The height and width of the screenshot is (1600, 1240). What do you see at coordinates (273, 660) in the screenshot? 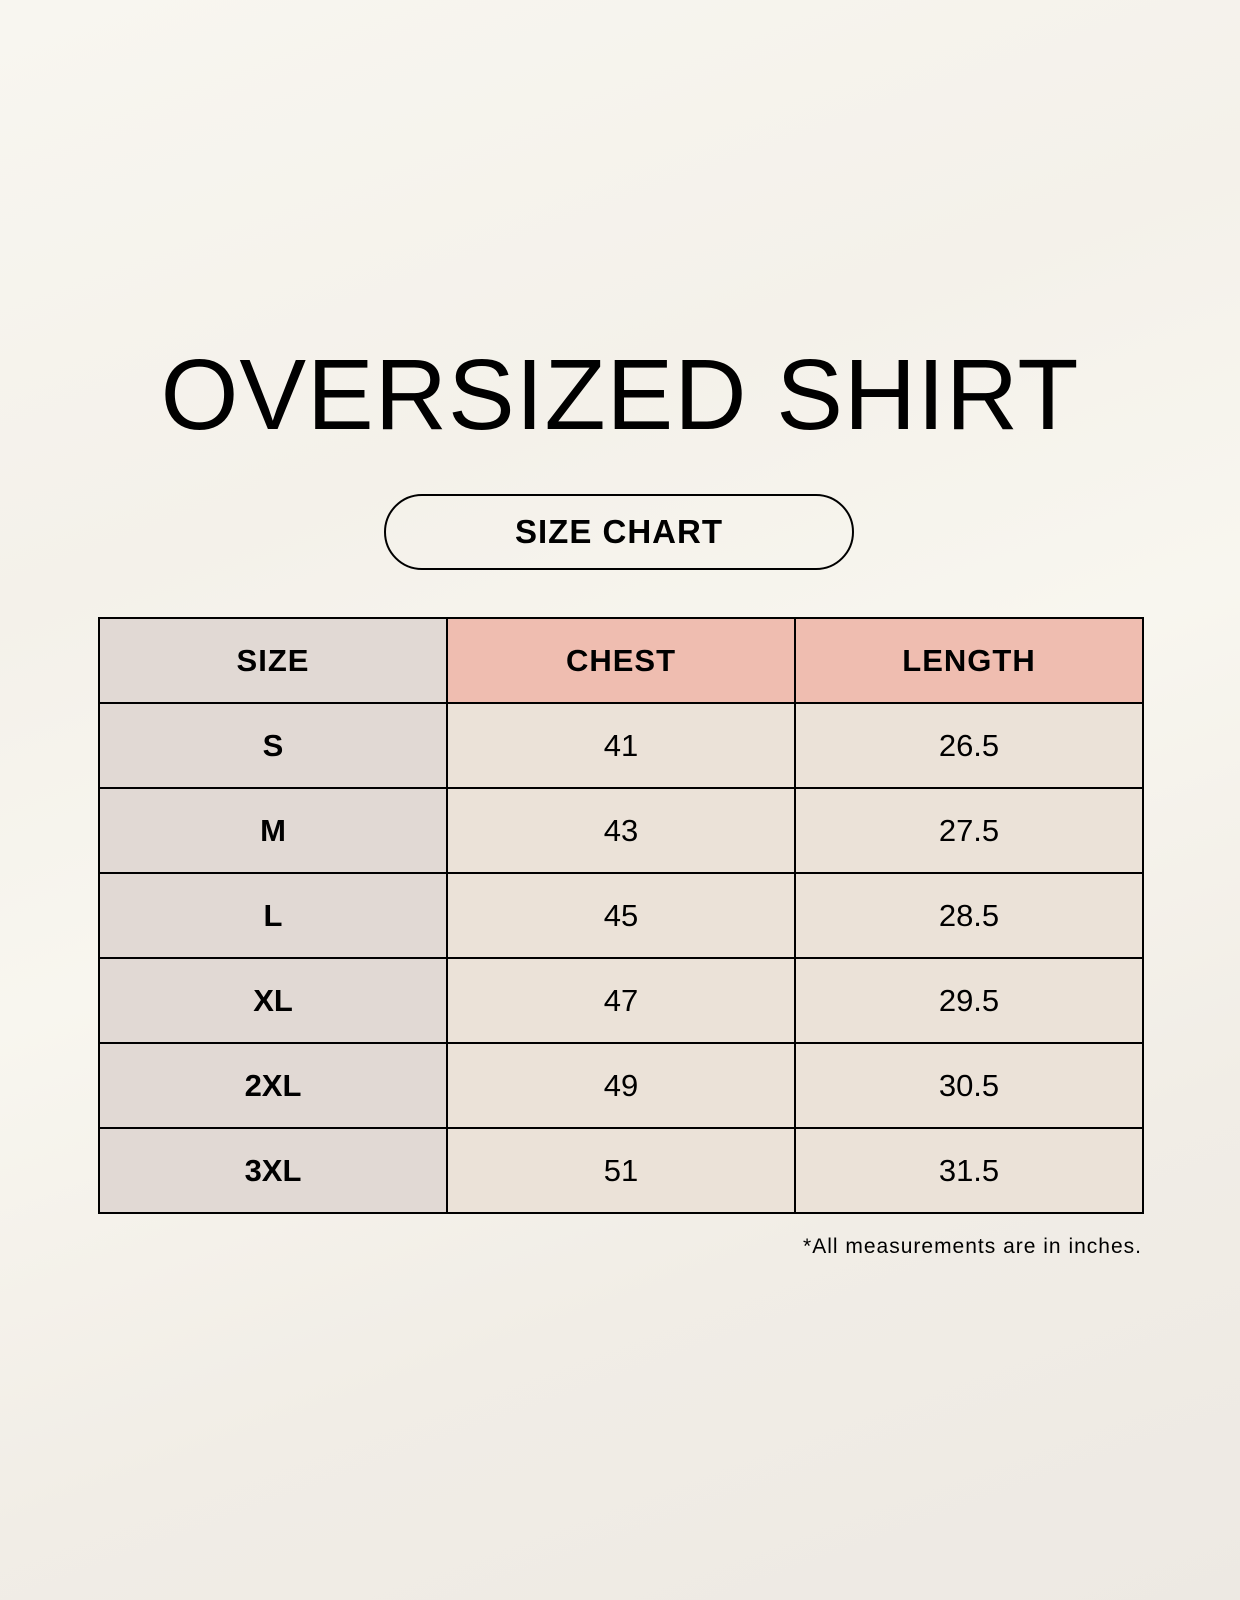
I see `header-size: SIZE` at bounding box center [273, 660].